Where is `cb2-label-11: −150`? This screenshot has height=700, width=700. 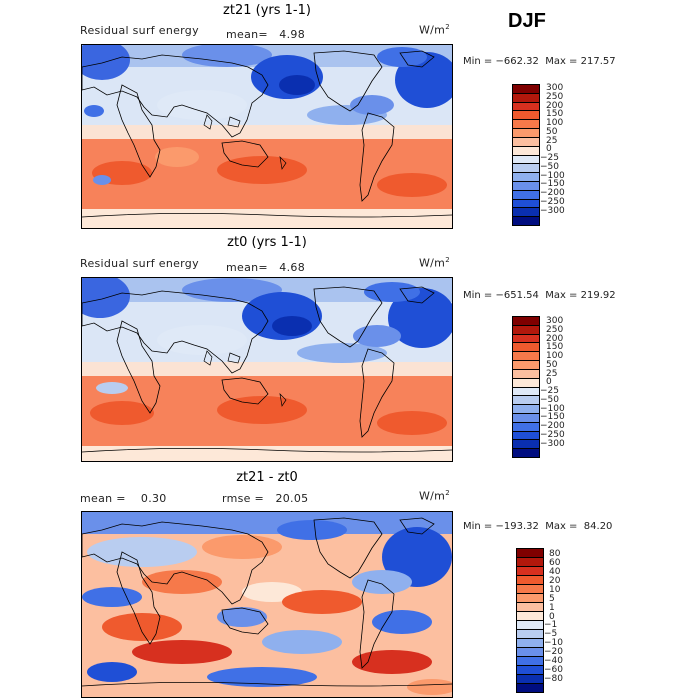 cb2-label-11: −150 is located at coordinates (552, 417).